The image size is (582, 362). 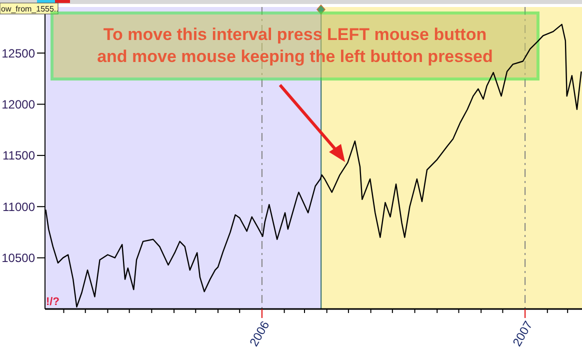 What do you see at coordinates (19, 207) in the screenshot?
I see `y-tick-label: 11000` at bounding box center [19, 207].